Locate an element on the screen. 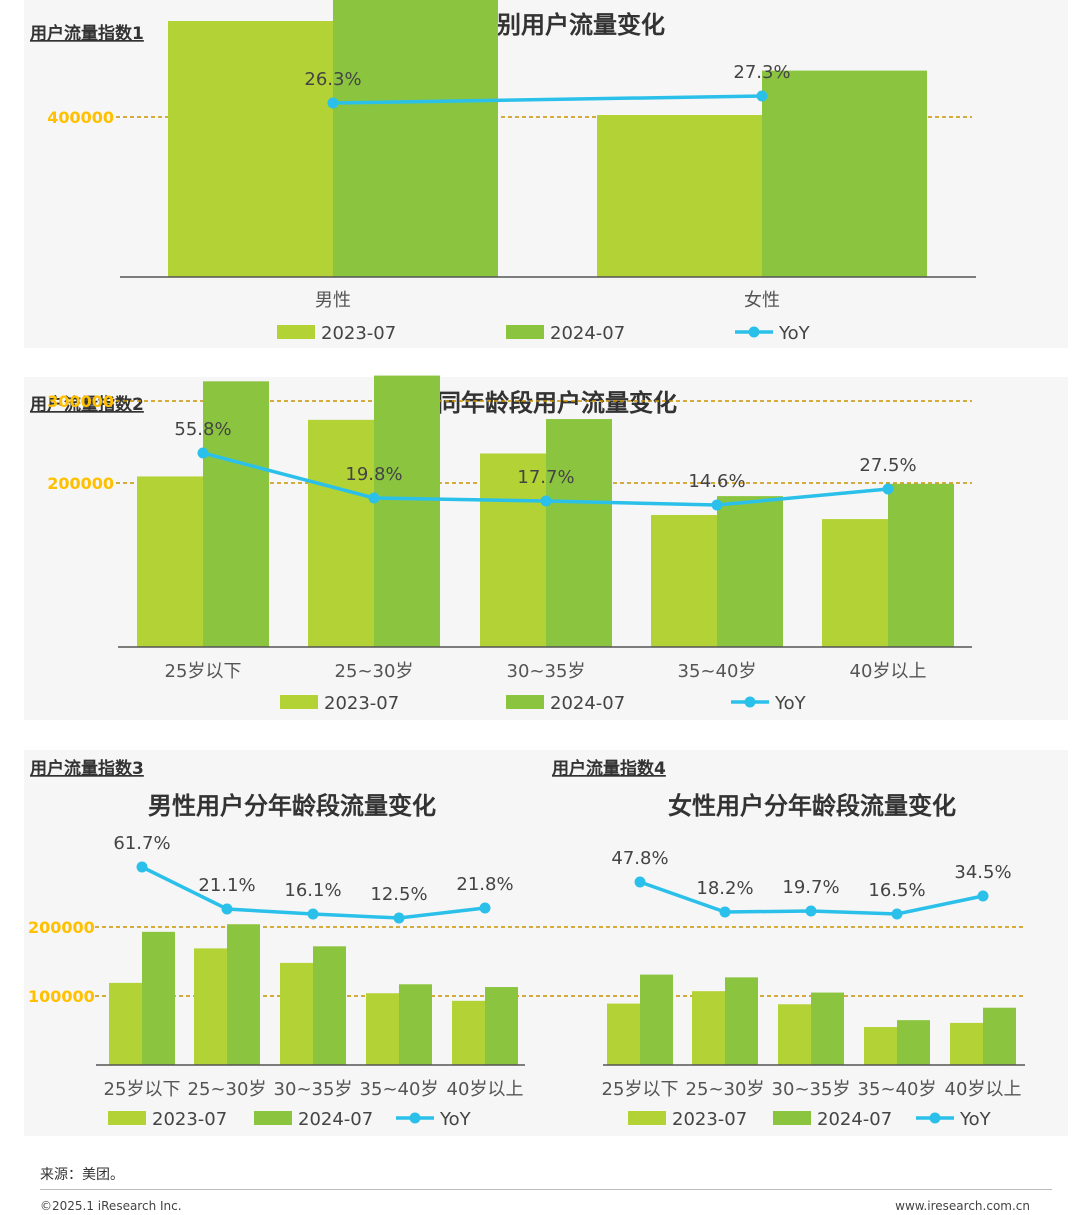 The width and height of the screenshot is (1080, 1215). chart2-yoy-label: 14.6% is located at coordinates (716, 481).